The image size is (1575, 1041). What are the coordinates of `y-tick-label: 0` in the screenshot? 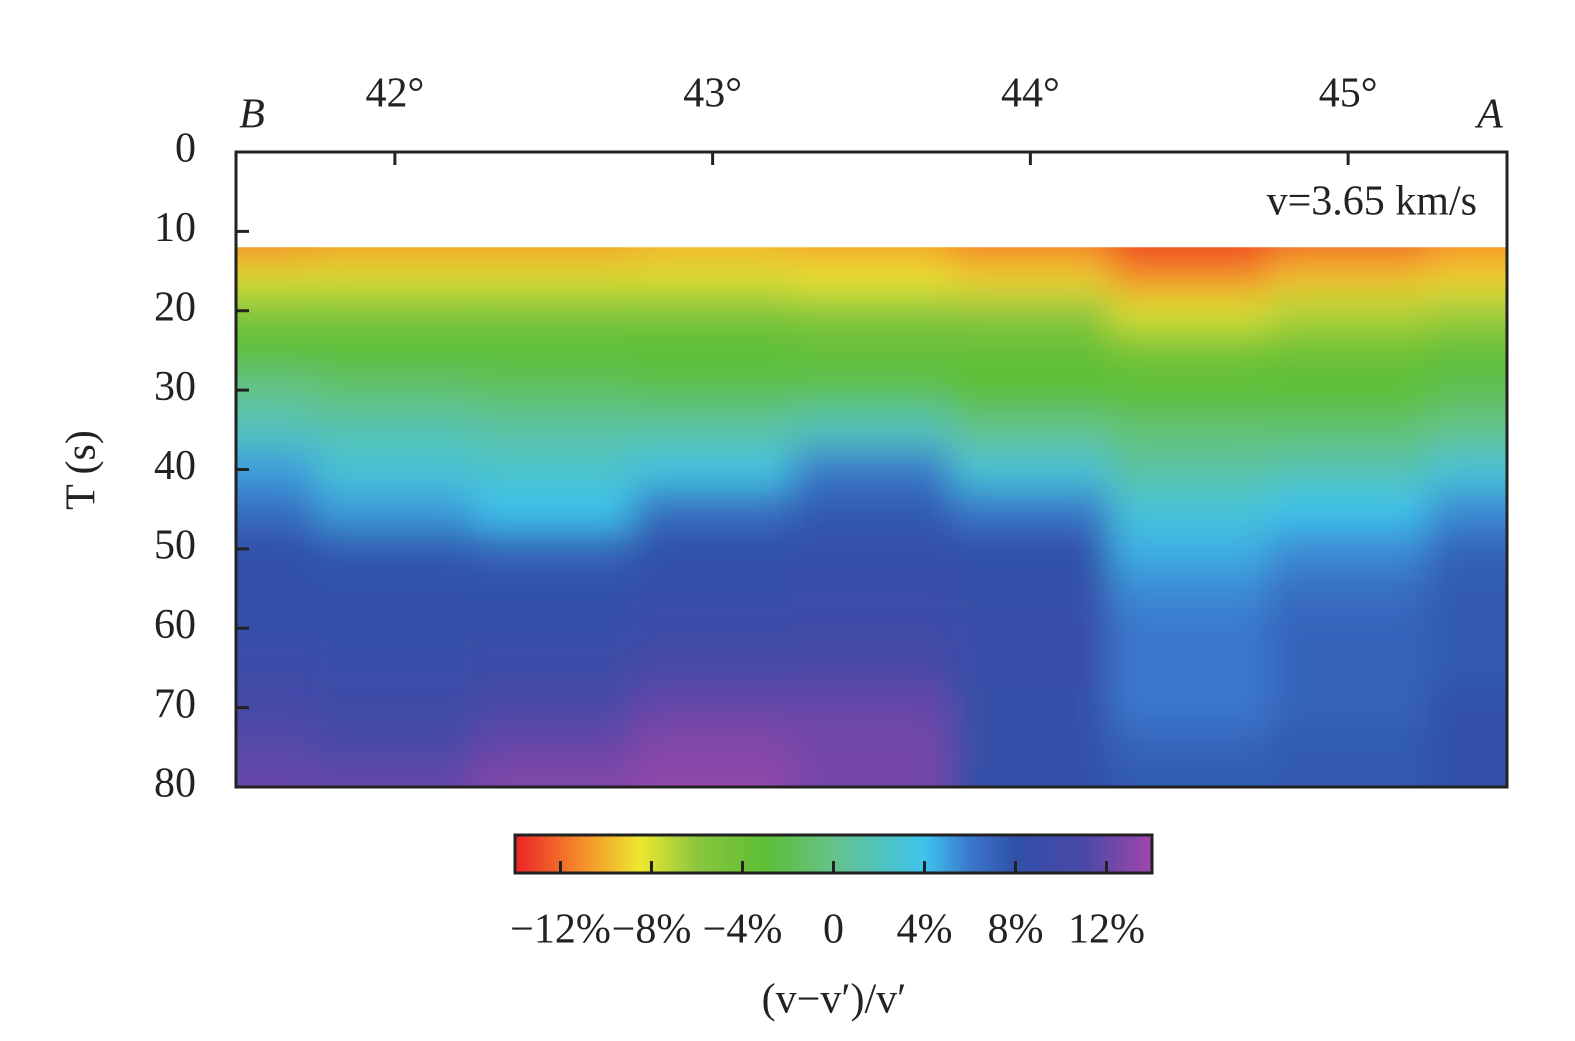 It's located at (185, 149).